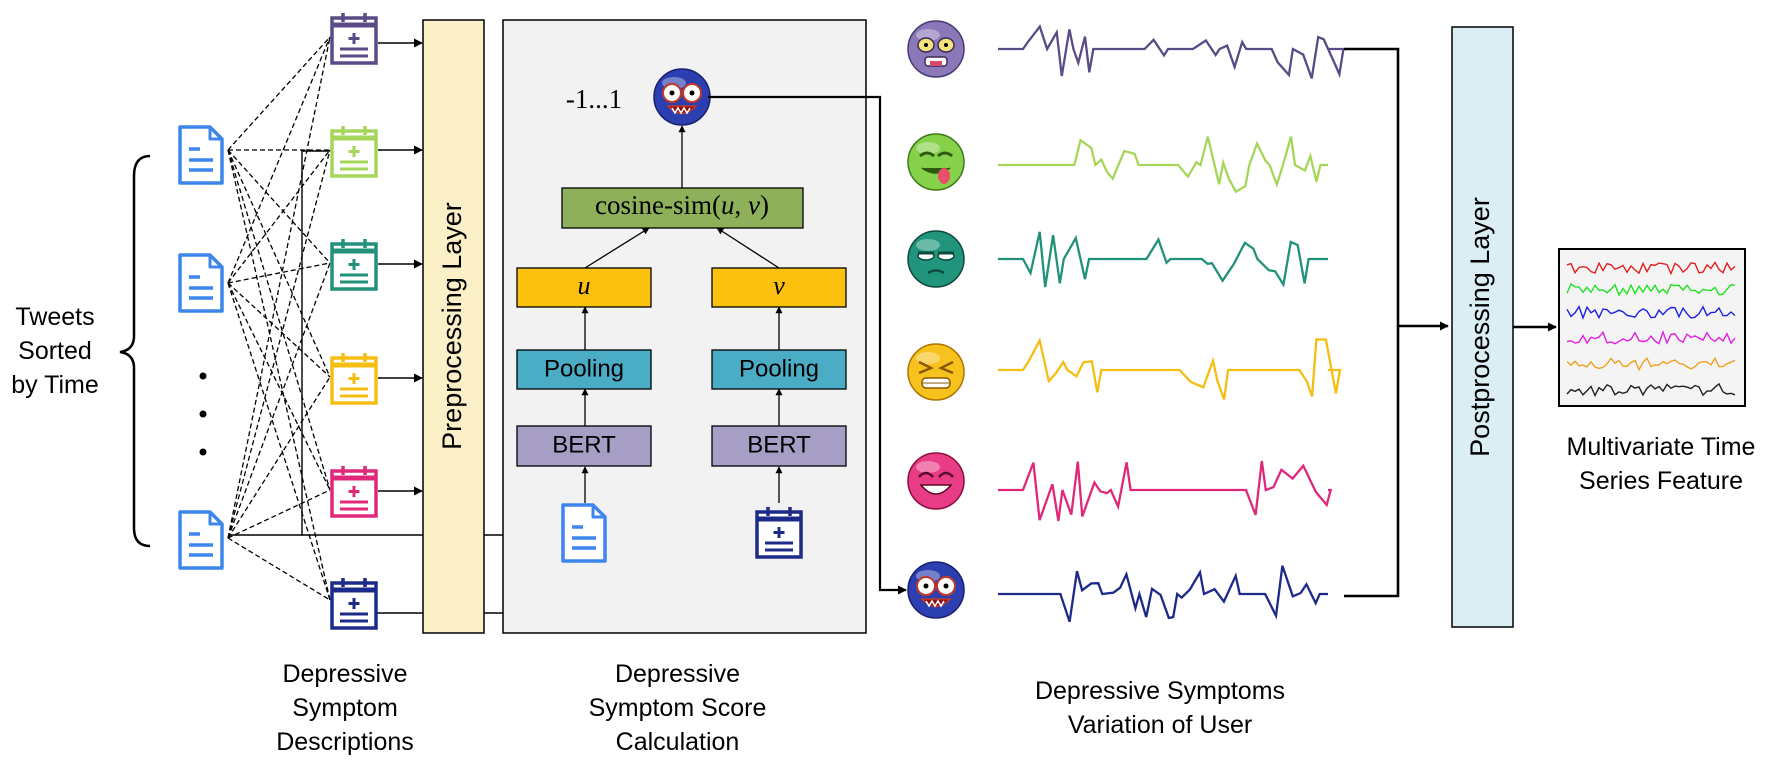 The image size is (1775, 767). I want to click on teal-calendar-icon, so click(354, 265).